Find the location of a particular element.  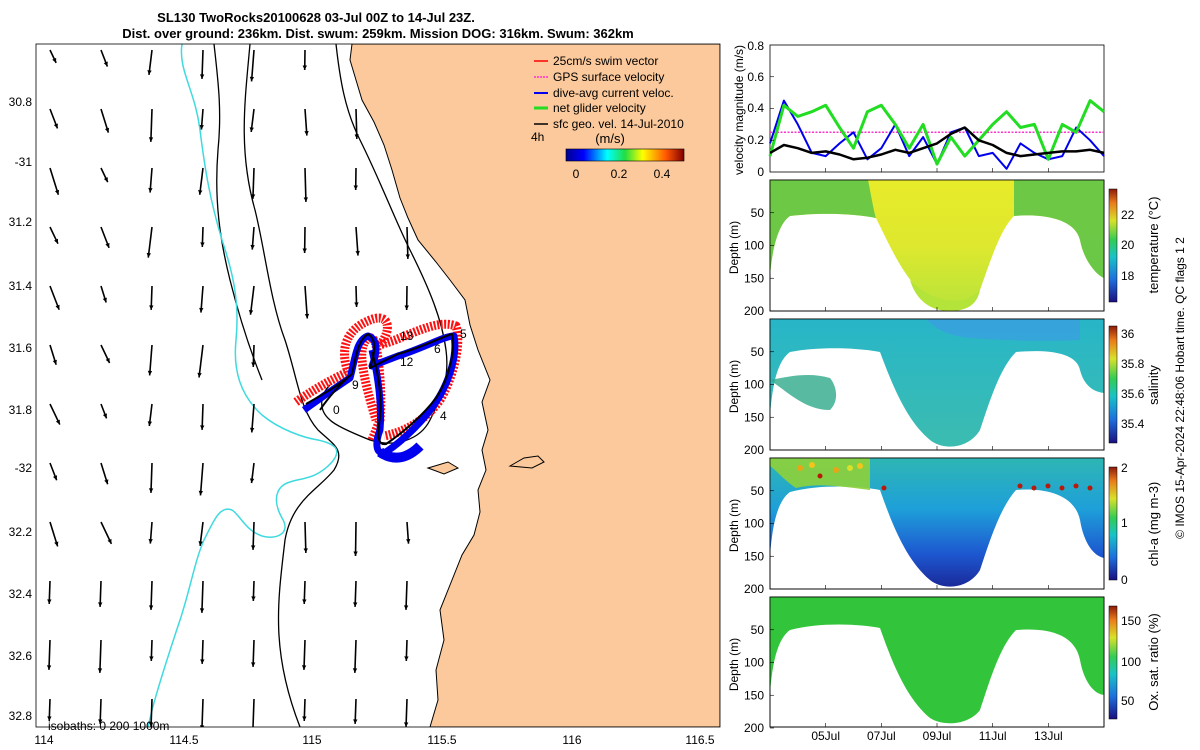

oxygen-panel: 150 100 50 Ox. sat. ratio (%) is located at coordinates (965, 662).